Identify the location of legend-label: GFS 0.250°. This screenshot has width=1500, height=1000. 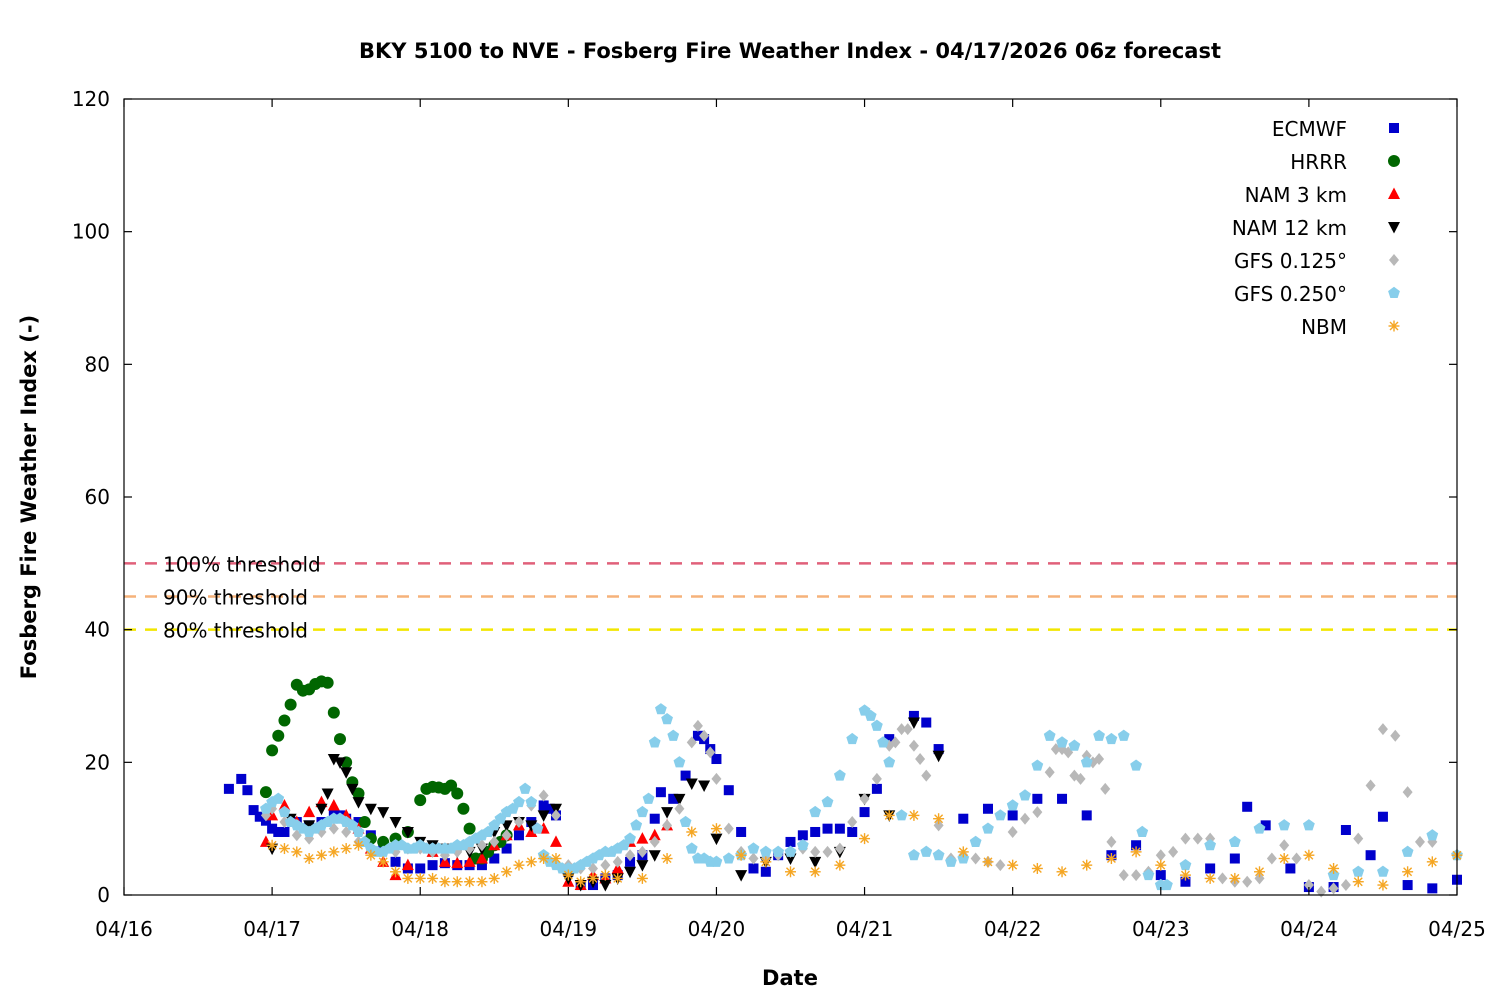
(1290, 294).